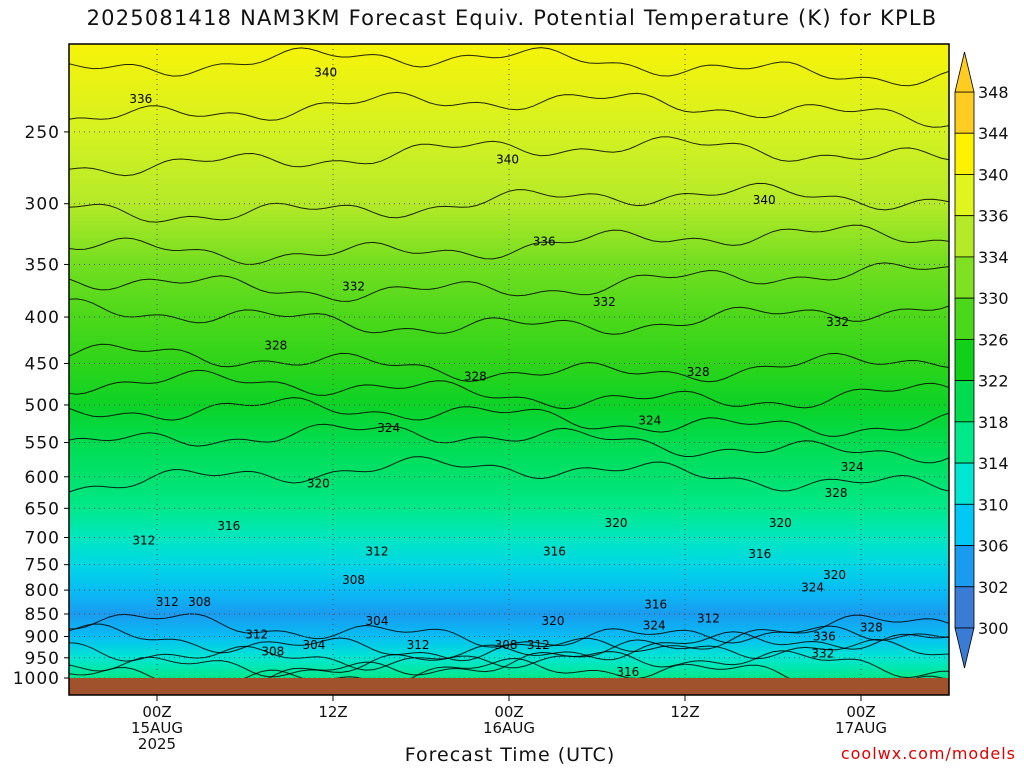  What do you see at coordinates (509, 728) in the screenshot?
I see `x-tick-label: 16AUG` at bounding box center [509, 728].